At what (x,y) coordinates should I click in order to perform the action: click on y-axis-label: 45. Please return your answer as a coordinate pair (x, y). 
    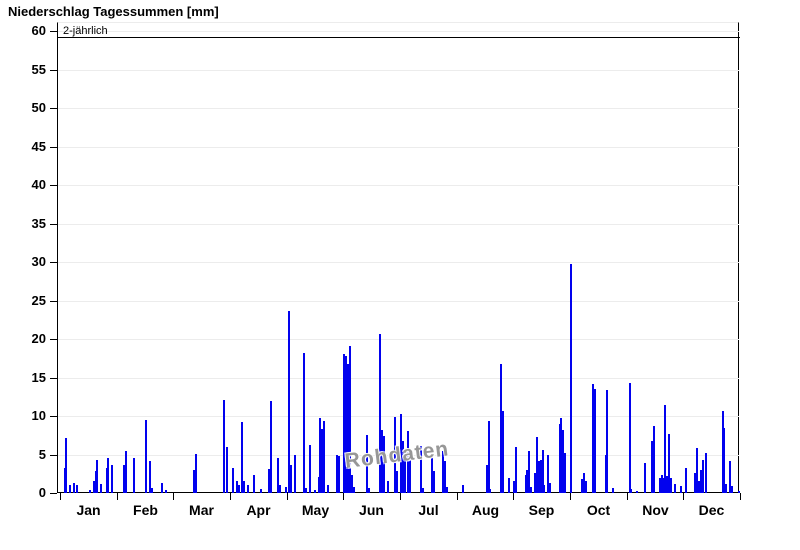
    Looking at the image, I should click on (38, 146).